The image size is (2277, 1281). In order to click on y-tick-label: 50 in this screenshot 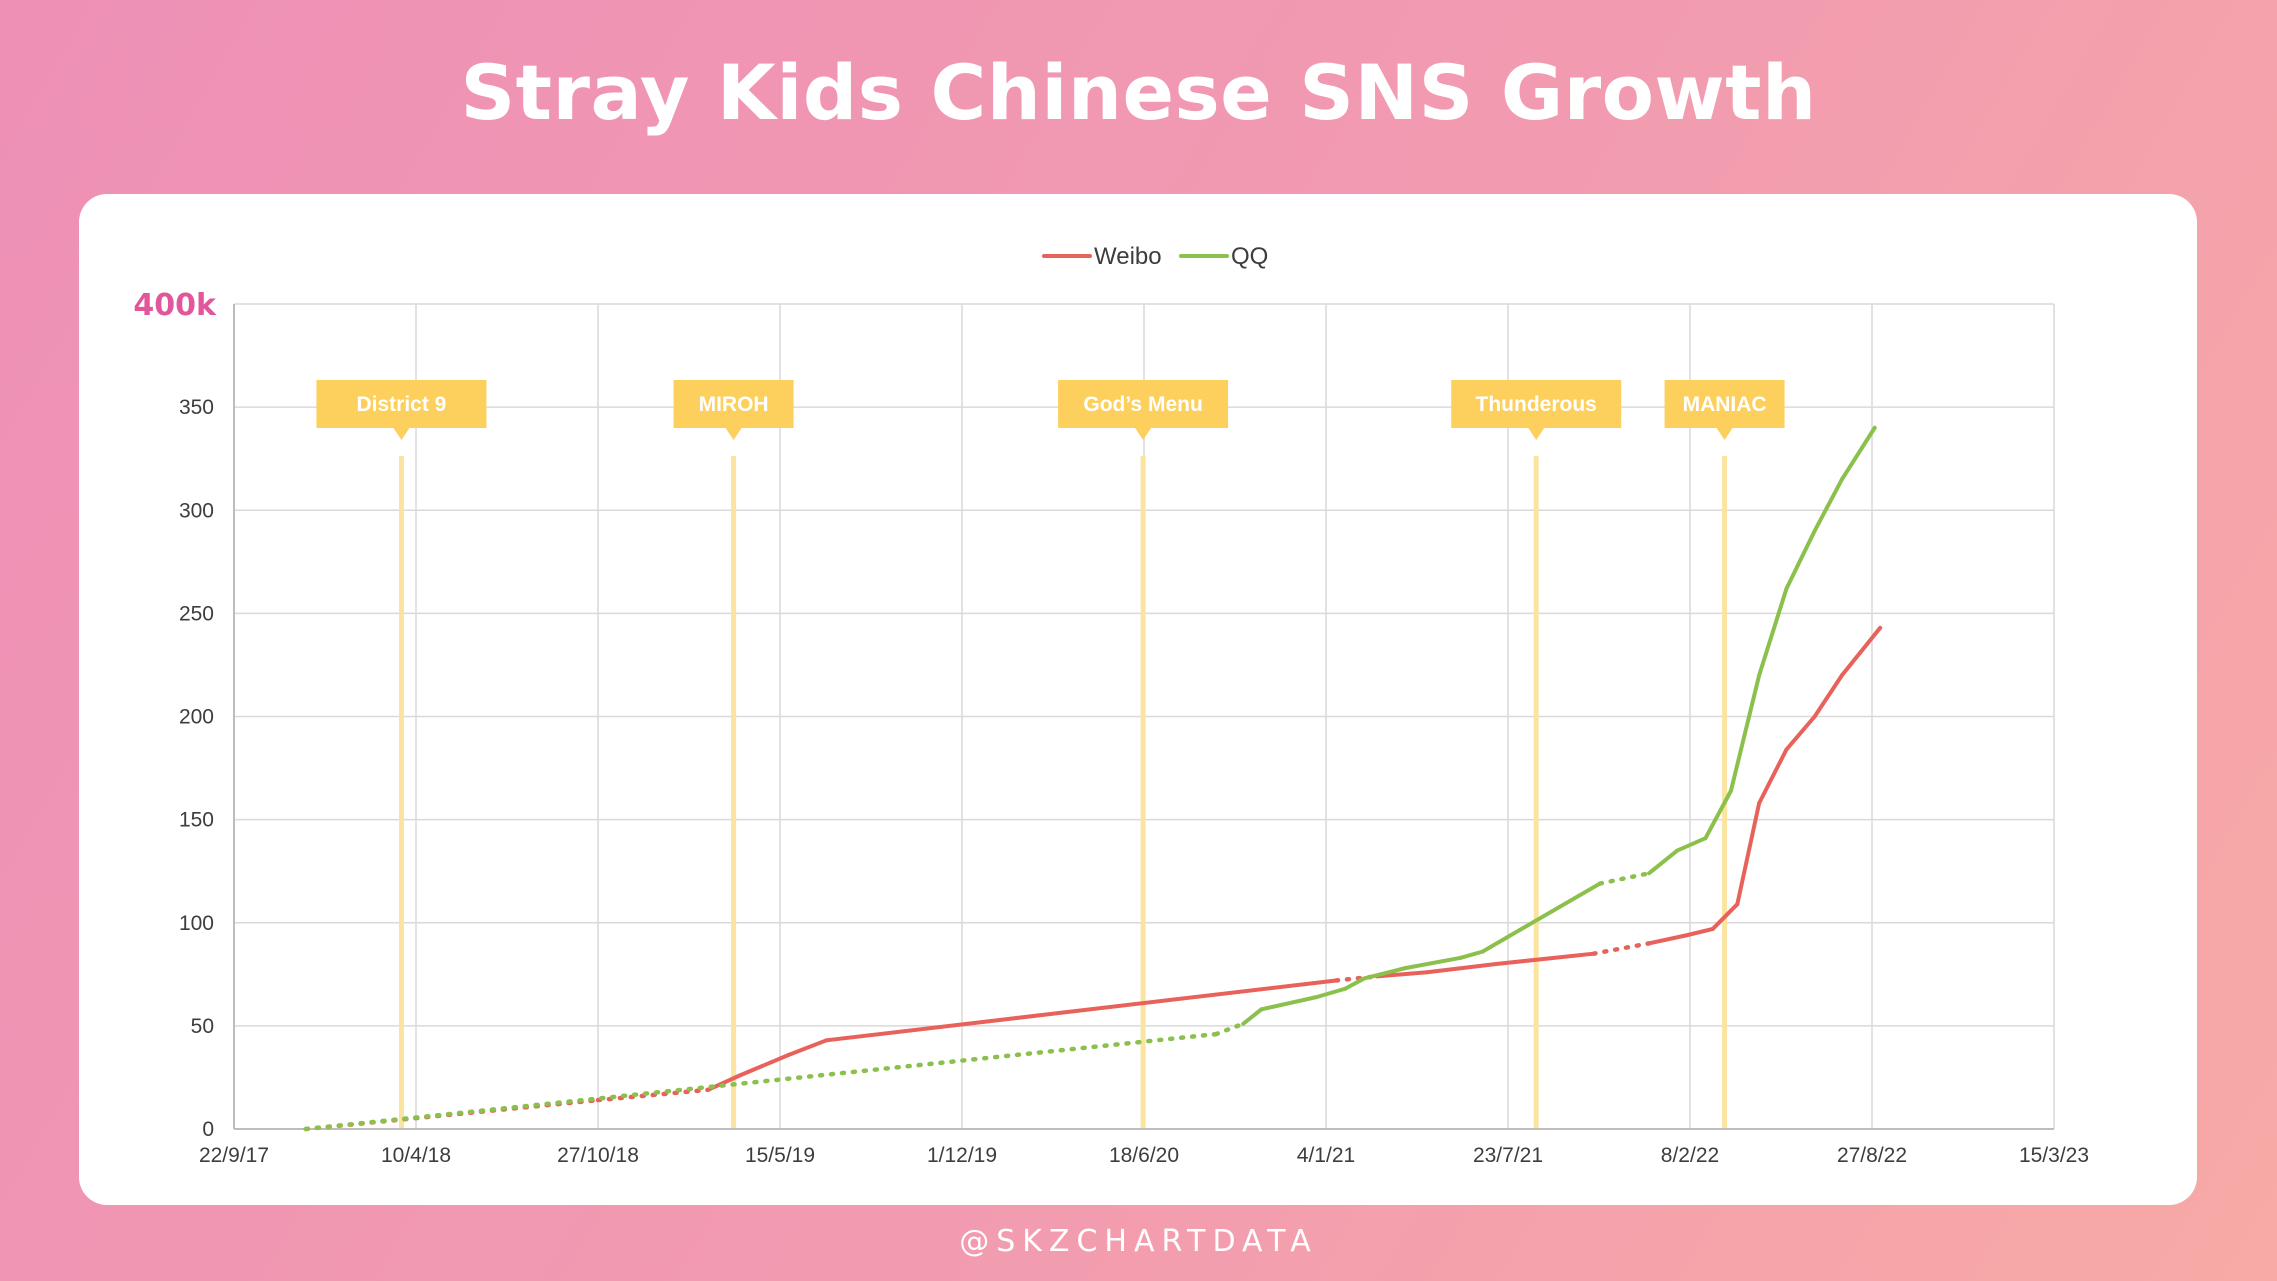, I will do `click(202, 1026)`.